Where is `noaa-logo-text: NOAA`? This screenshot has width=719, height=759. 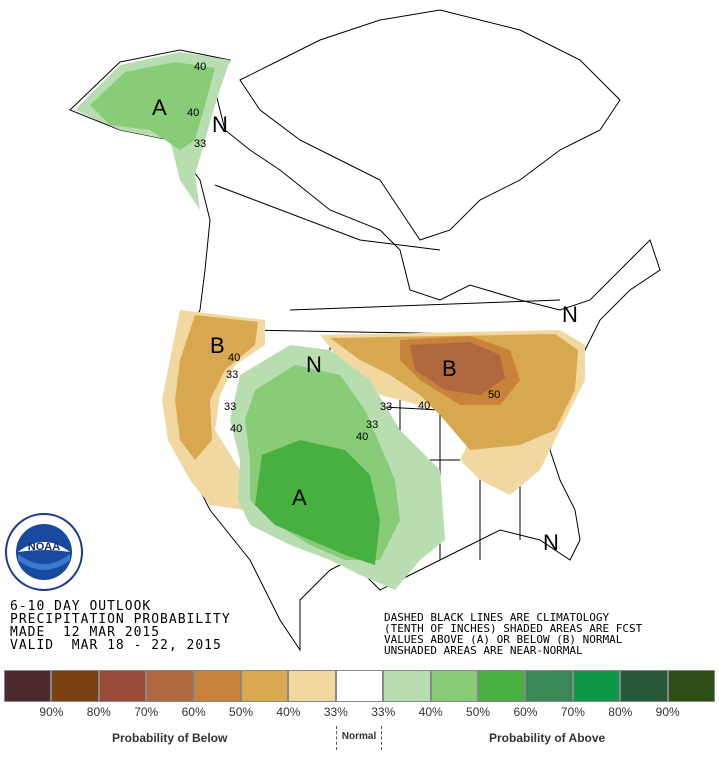
noaa-logo-text: NOAA is located at coordinates (44, 547).